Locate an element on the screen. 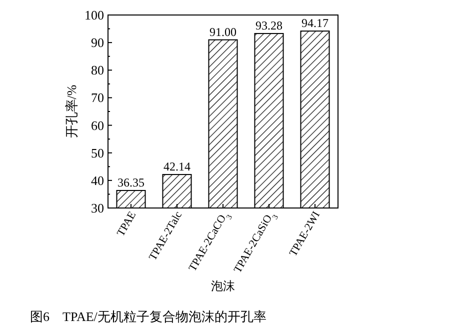 This screenshot has width=450, height=332. y-tick-label: 80 is located at coordinates (97, 70).